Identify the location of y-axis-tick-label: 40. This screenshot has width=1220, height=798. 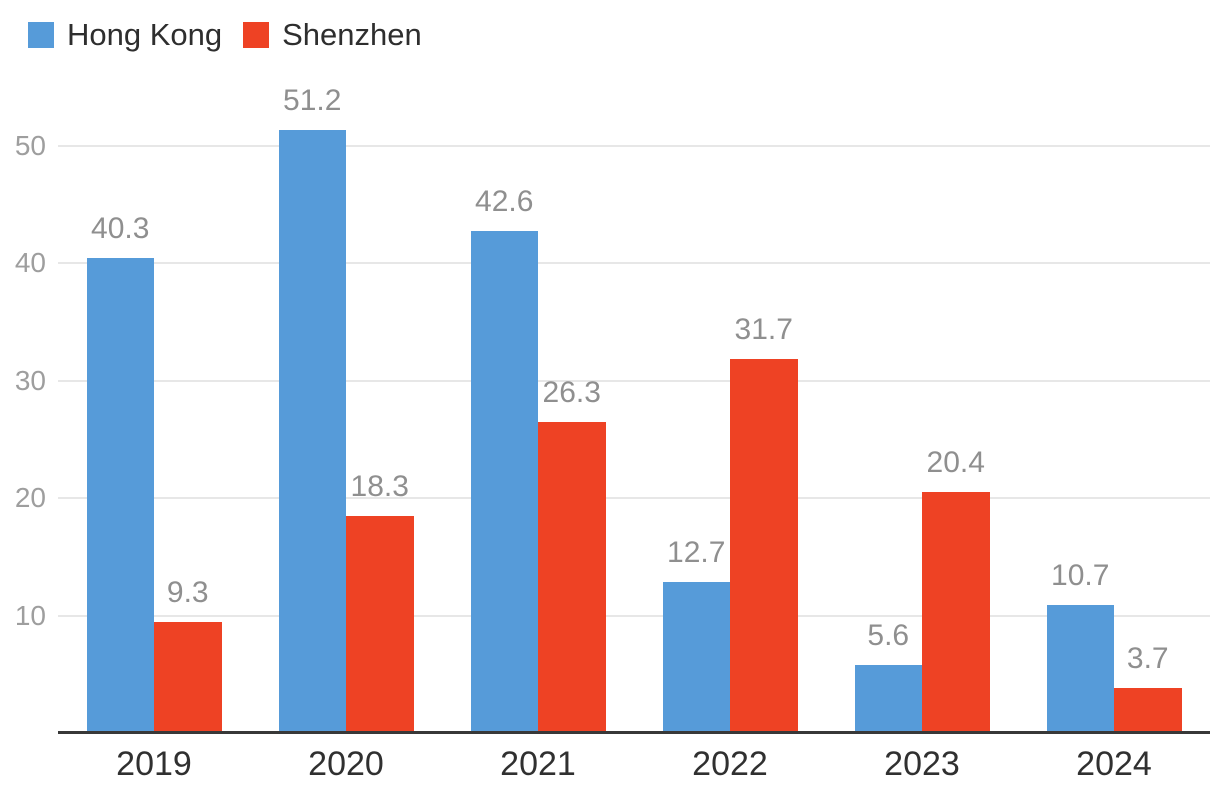
(30, 263).